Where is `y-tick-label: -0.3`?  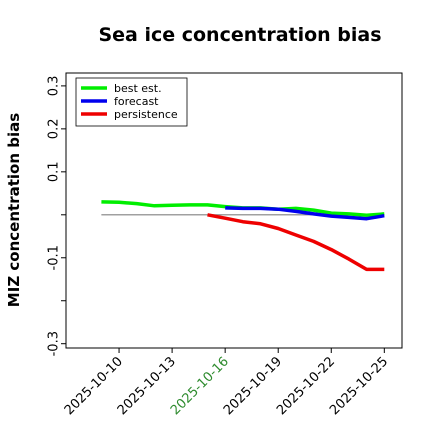 y-tick-label: -0.3 is located at coordinates (54, 343).